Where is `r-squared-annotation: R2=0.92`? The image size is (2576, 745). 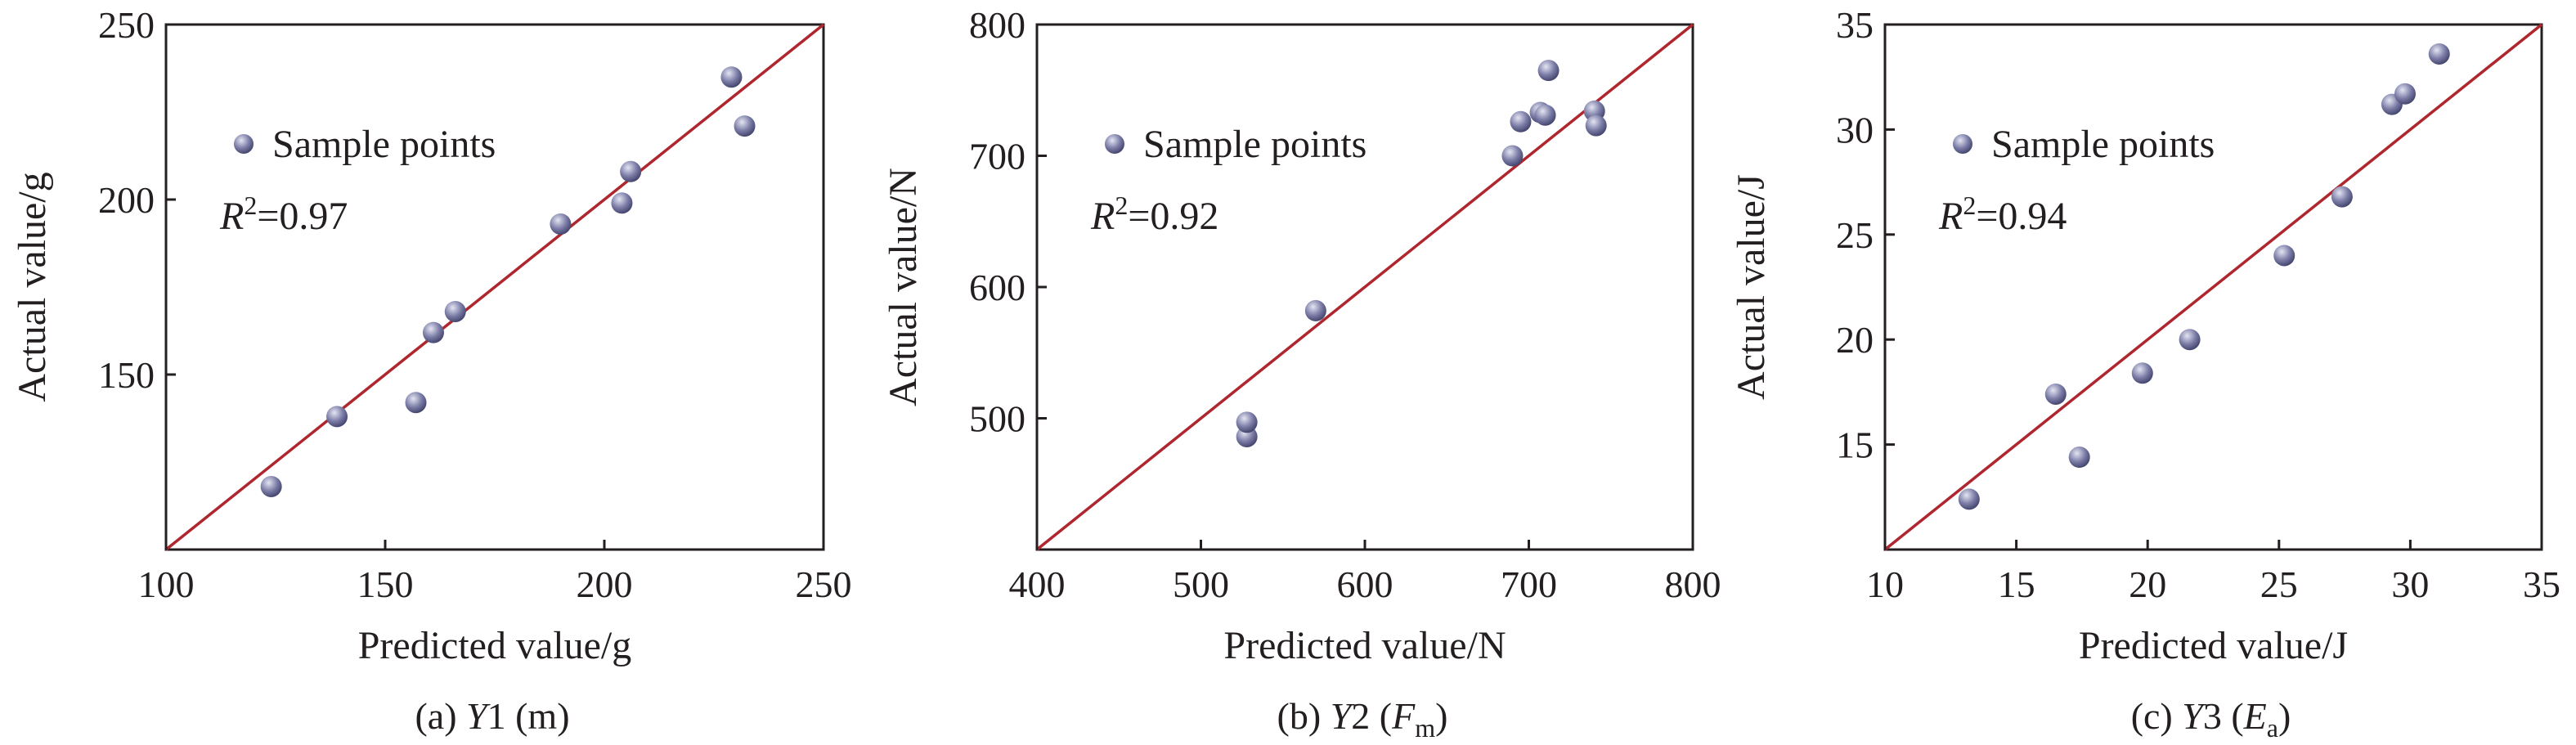 r-squared-annotation: R2=0.92 is located at coordinates (1154, 214).